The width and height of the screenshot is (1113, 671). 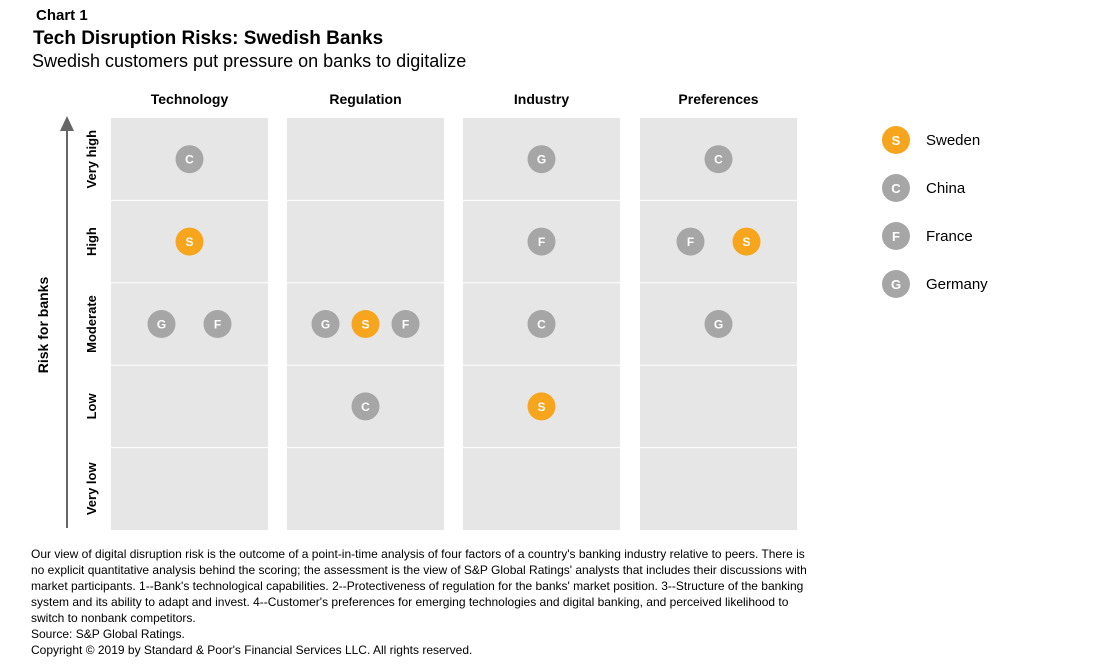 I want to click on point-germany-technology-letter: G, so click(x=161, y=325).